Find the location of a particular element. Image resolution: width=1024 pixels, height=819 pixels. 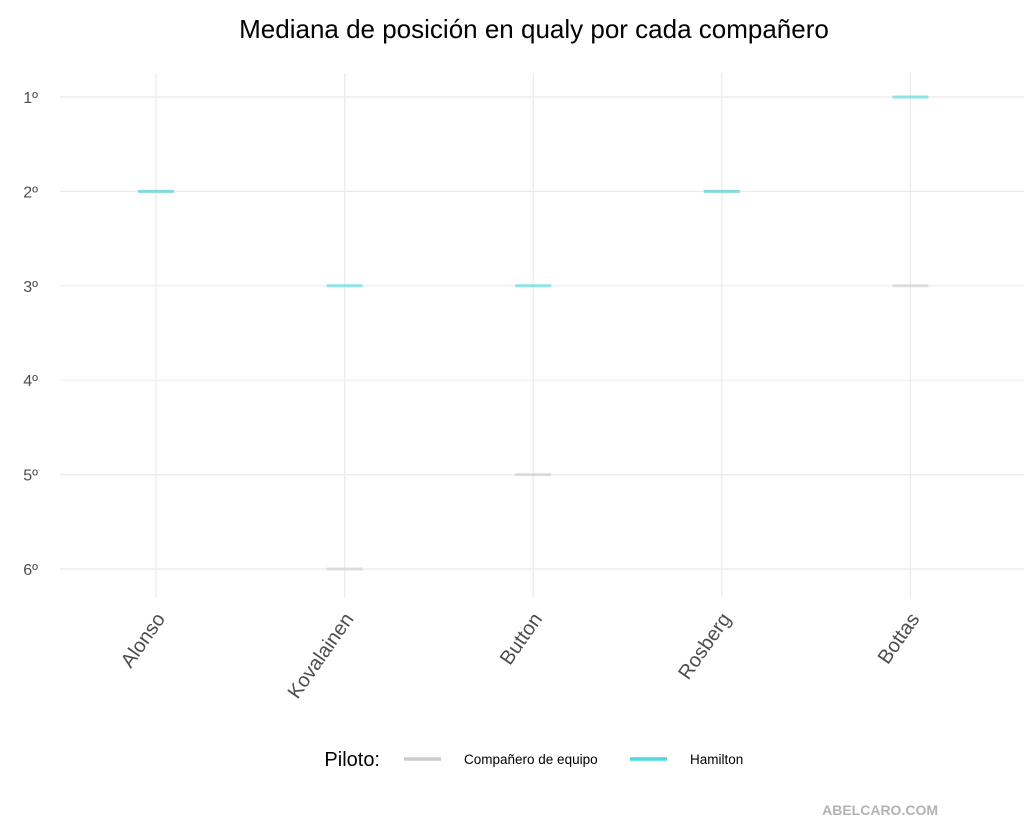

x-tick-label: Kovalainen is located at coordinates (321, 656).